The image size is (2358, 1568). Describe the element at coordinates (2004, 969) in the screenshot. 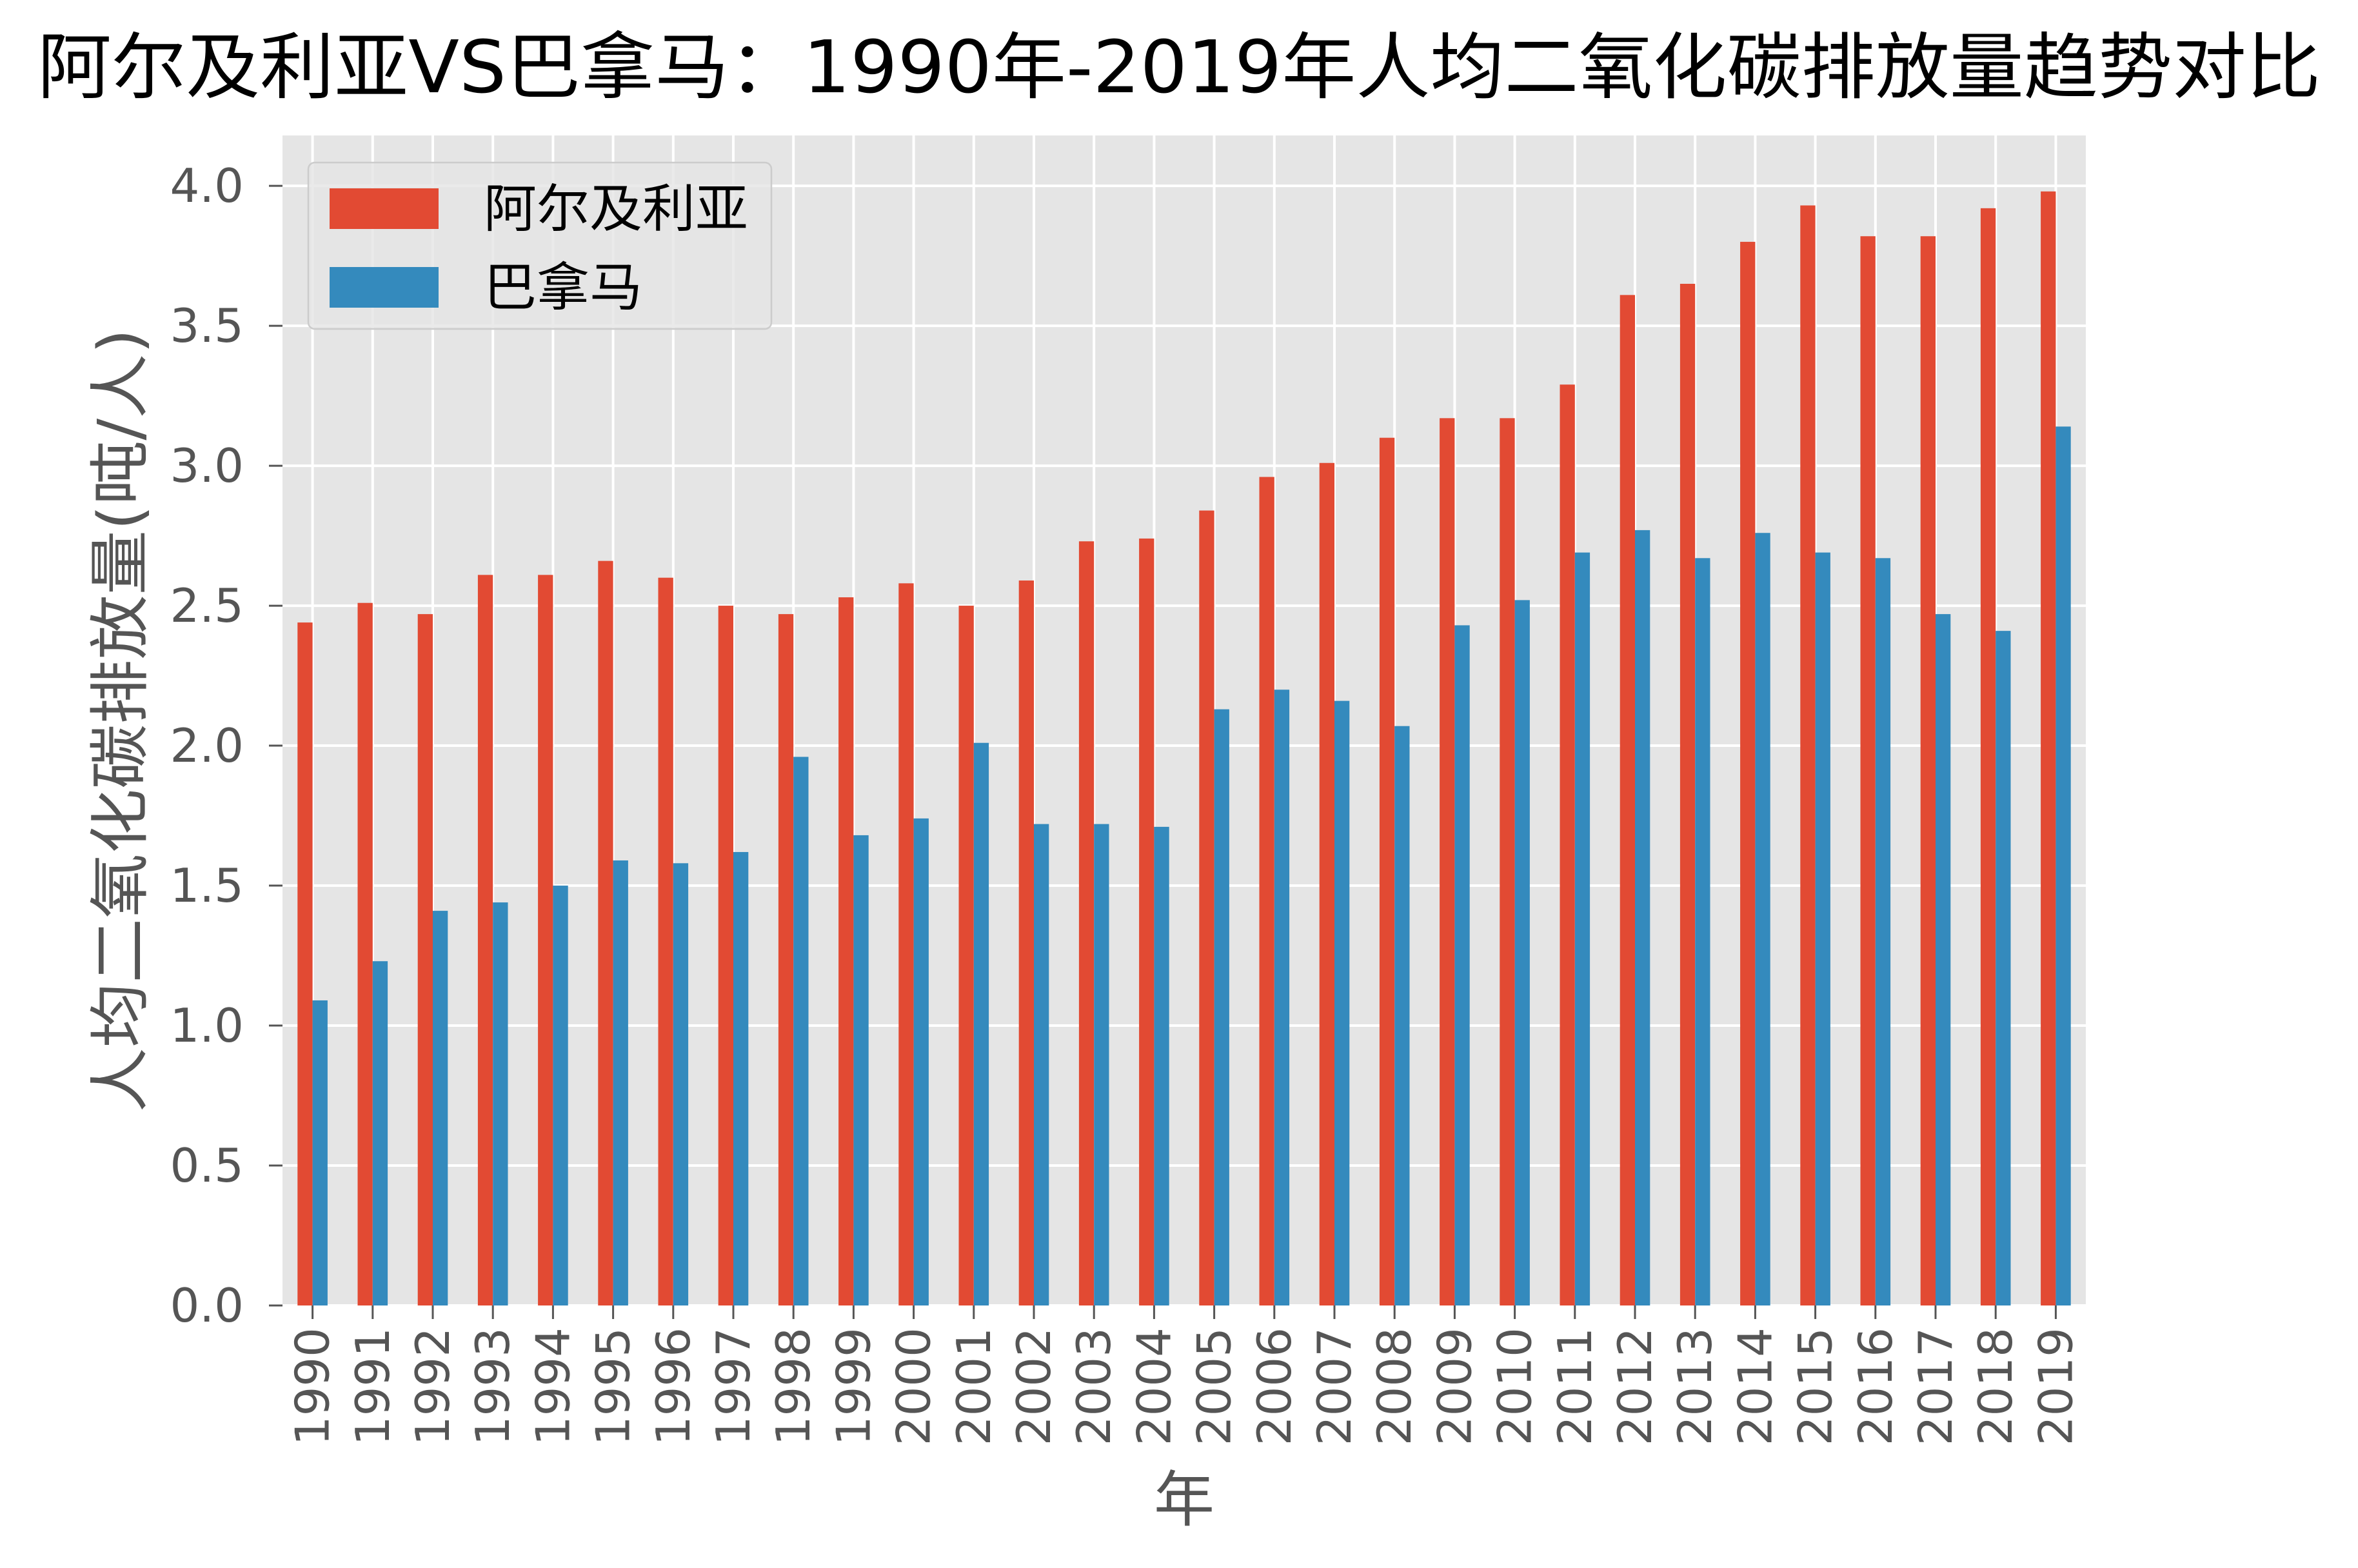

I see `bar-panama-2018` at that location.